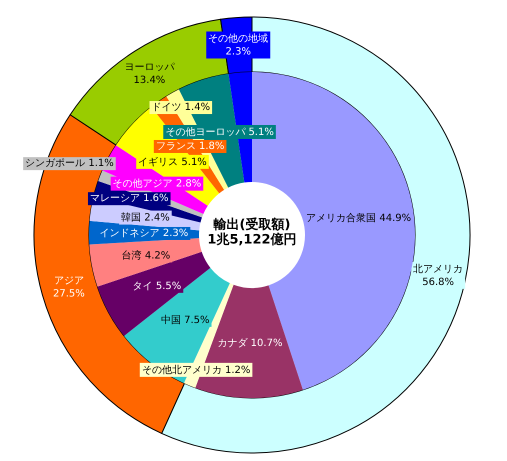  Describe the element at coordinates (145, 218) in the screenshot. I see `slice-label: 韓国 2.4%` at that location.